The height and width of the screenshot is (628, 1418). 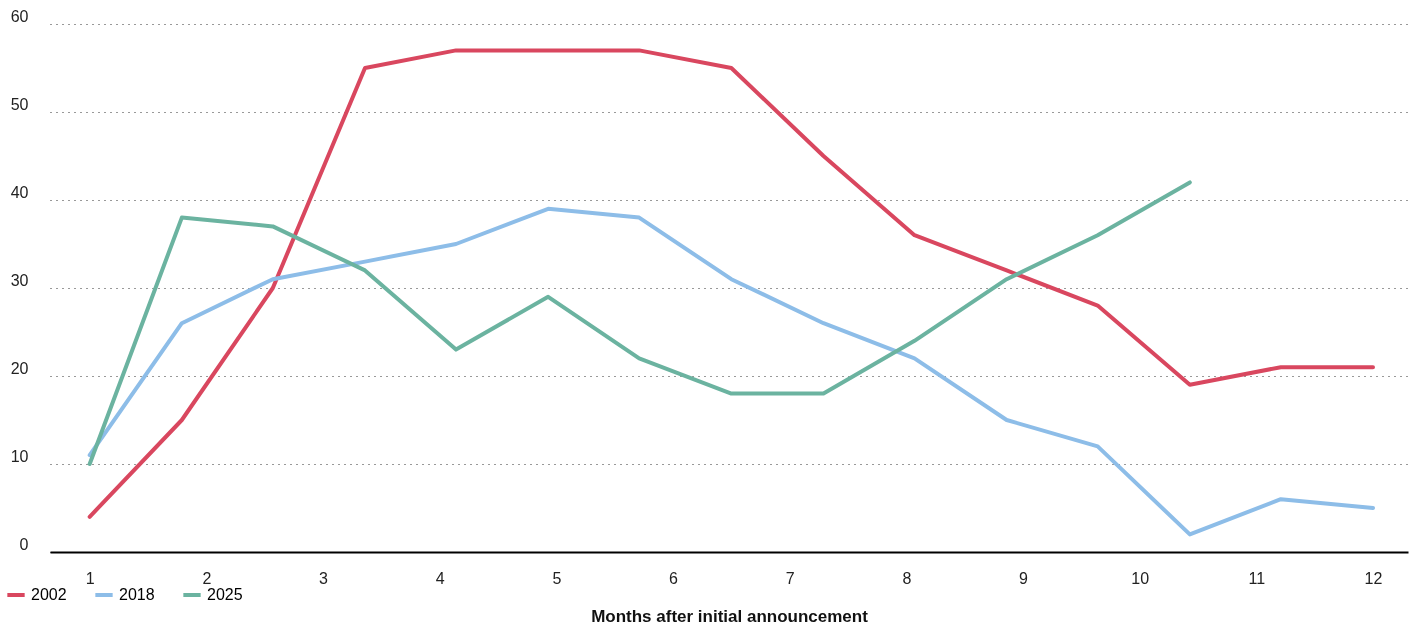 What do you see at coordinates (19, 16) in the screenshot?
I see `y-tick-label: 60` at bounding box center [19, 16].